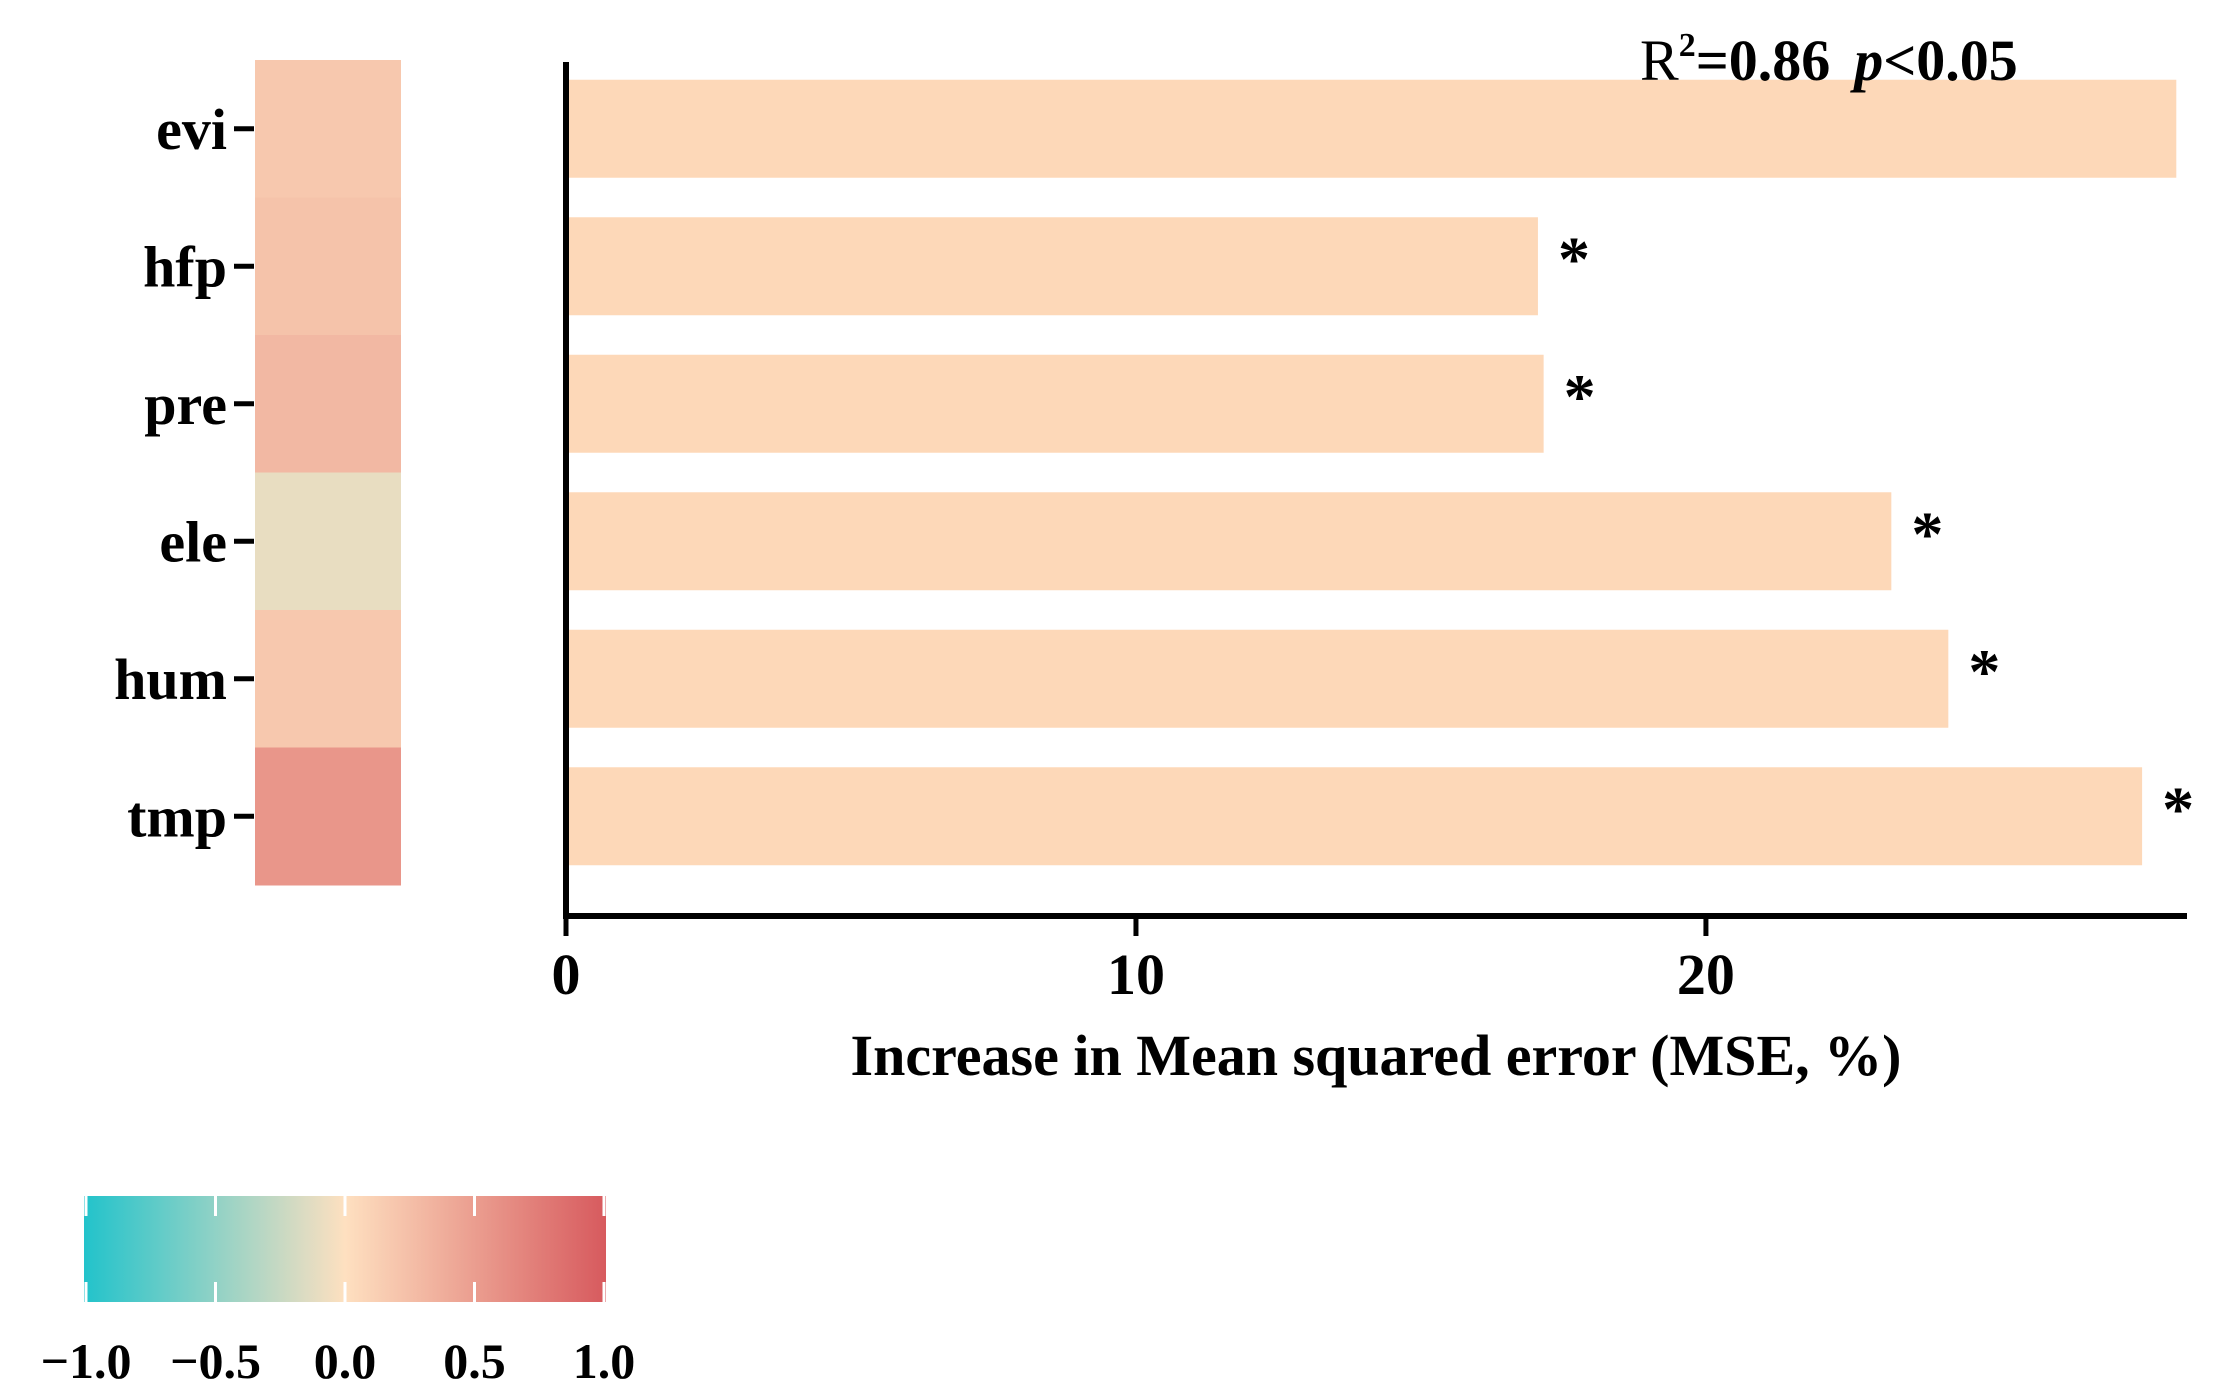 This screenshot has width=2217, height=1394. Describe the element at coordinates (1373, 128) in the screenshot. I see `bar-evi` at that location.